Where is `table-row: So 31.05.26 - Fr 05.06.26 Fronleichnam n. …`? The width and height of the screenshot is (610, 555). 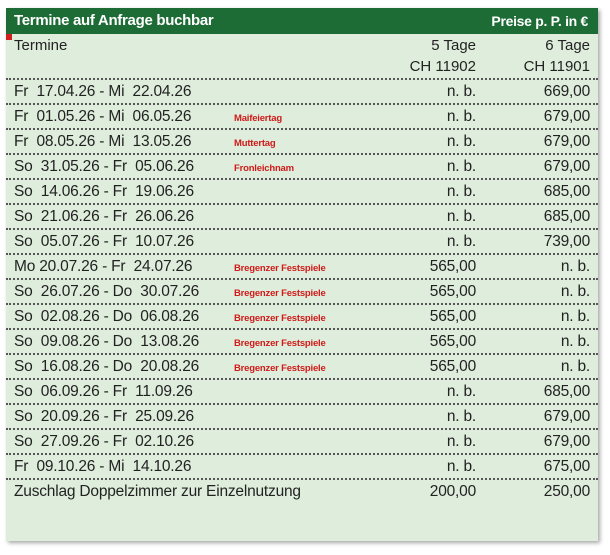
table-row: So 31.05.26 - Fr 05.06.26 Fronleichnam n. … is located at coordinates (302, 167).